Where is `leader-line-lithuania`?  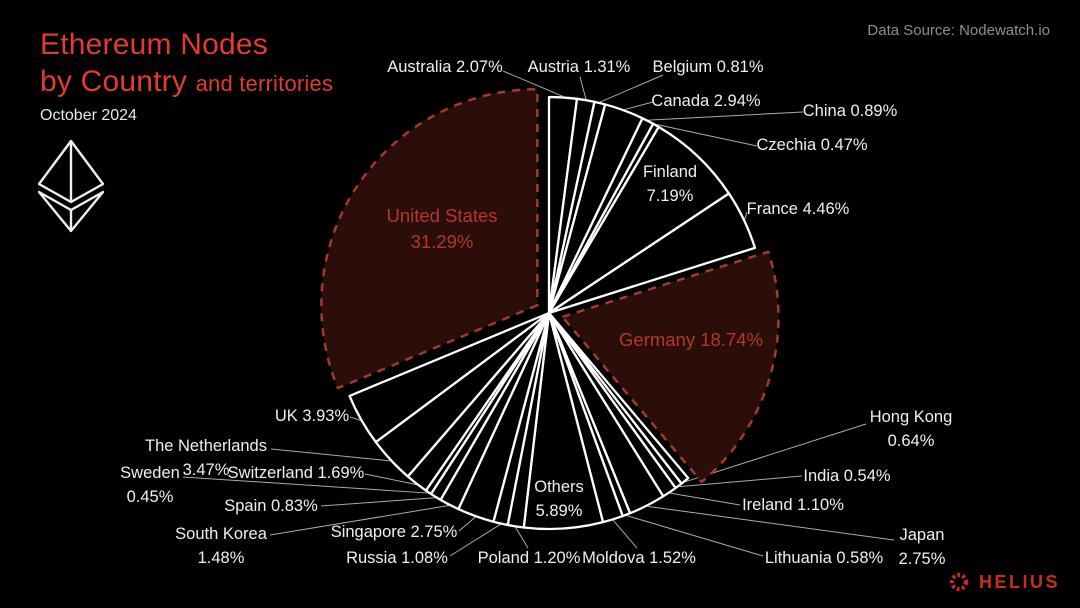 leader-line-lithuania is located at coordinates (695, 536).